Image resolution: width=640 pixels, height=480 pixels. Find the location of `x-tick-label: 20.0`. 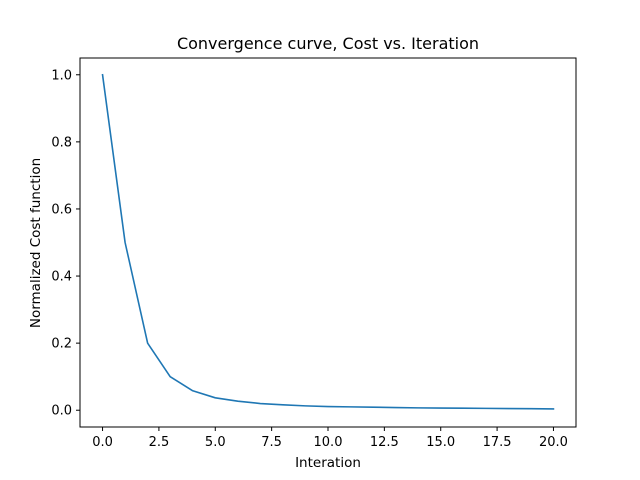

x-tick-label: 20.0 is located at coordinates (553, 442).